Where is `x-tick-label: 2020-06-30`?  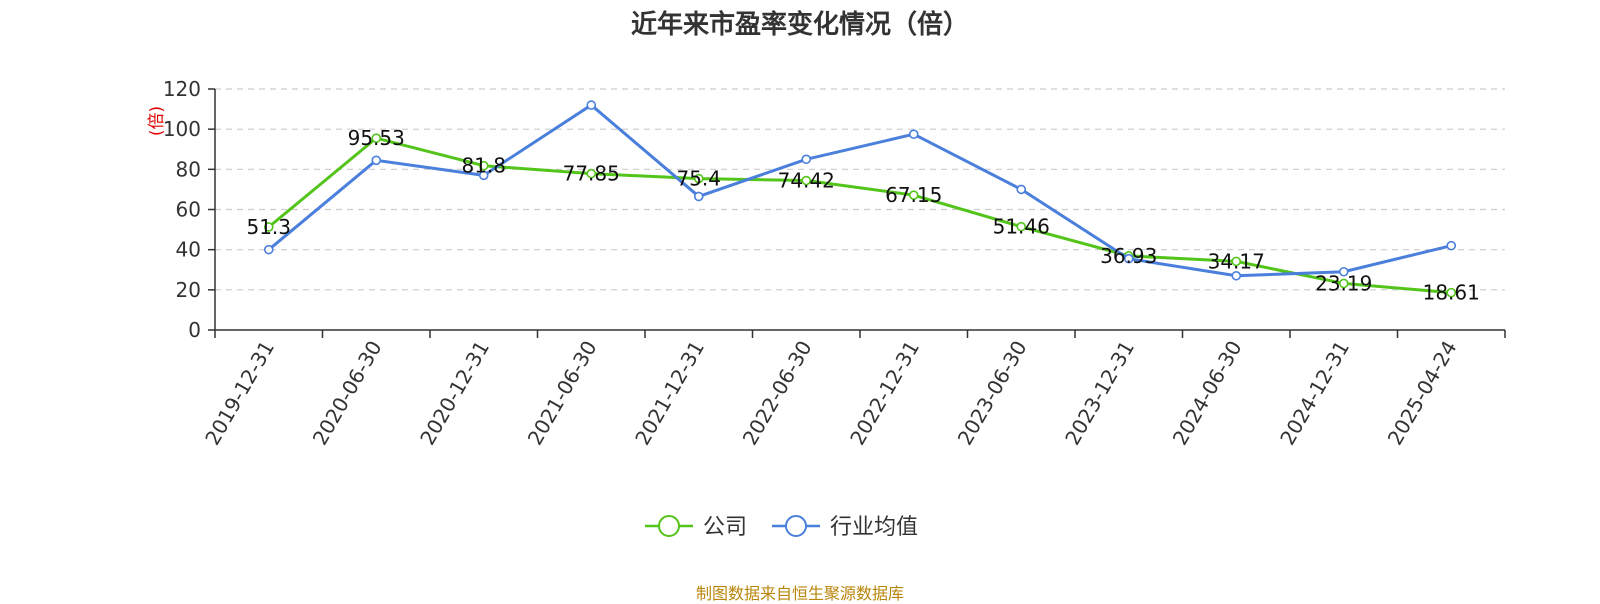 x-tick-label: 2020-06-30 is located at coordinates (347, 393).